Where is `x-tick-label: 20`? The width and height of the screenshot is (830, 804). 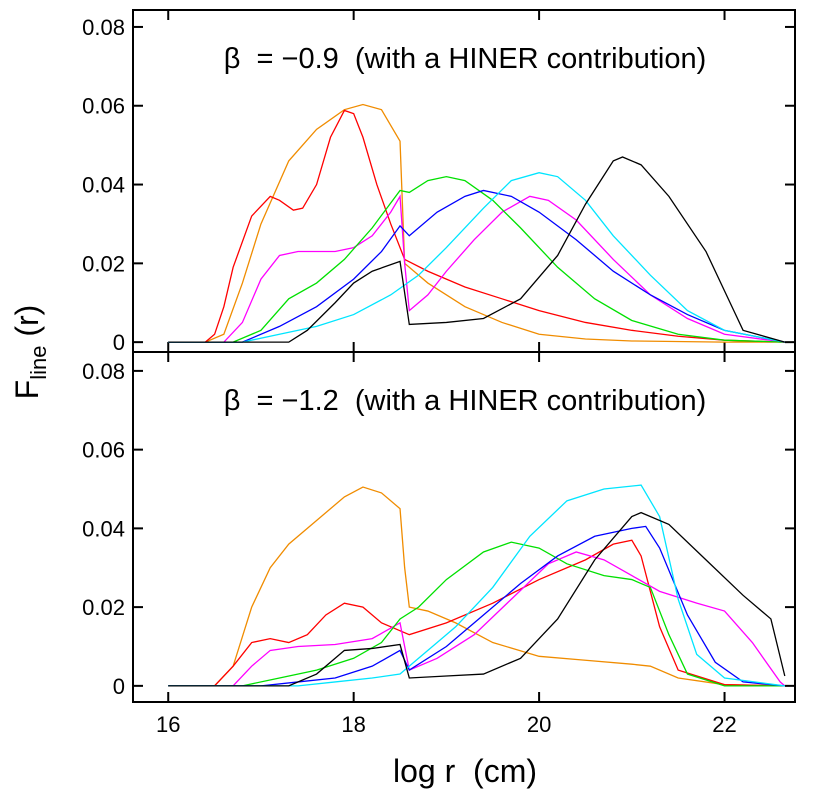
x-tick-label: 20 is located at coordinates (539, 724).